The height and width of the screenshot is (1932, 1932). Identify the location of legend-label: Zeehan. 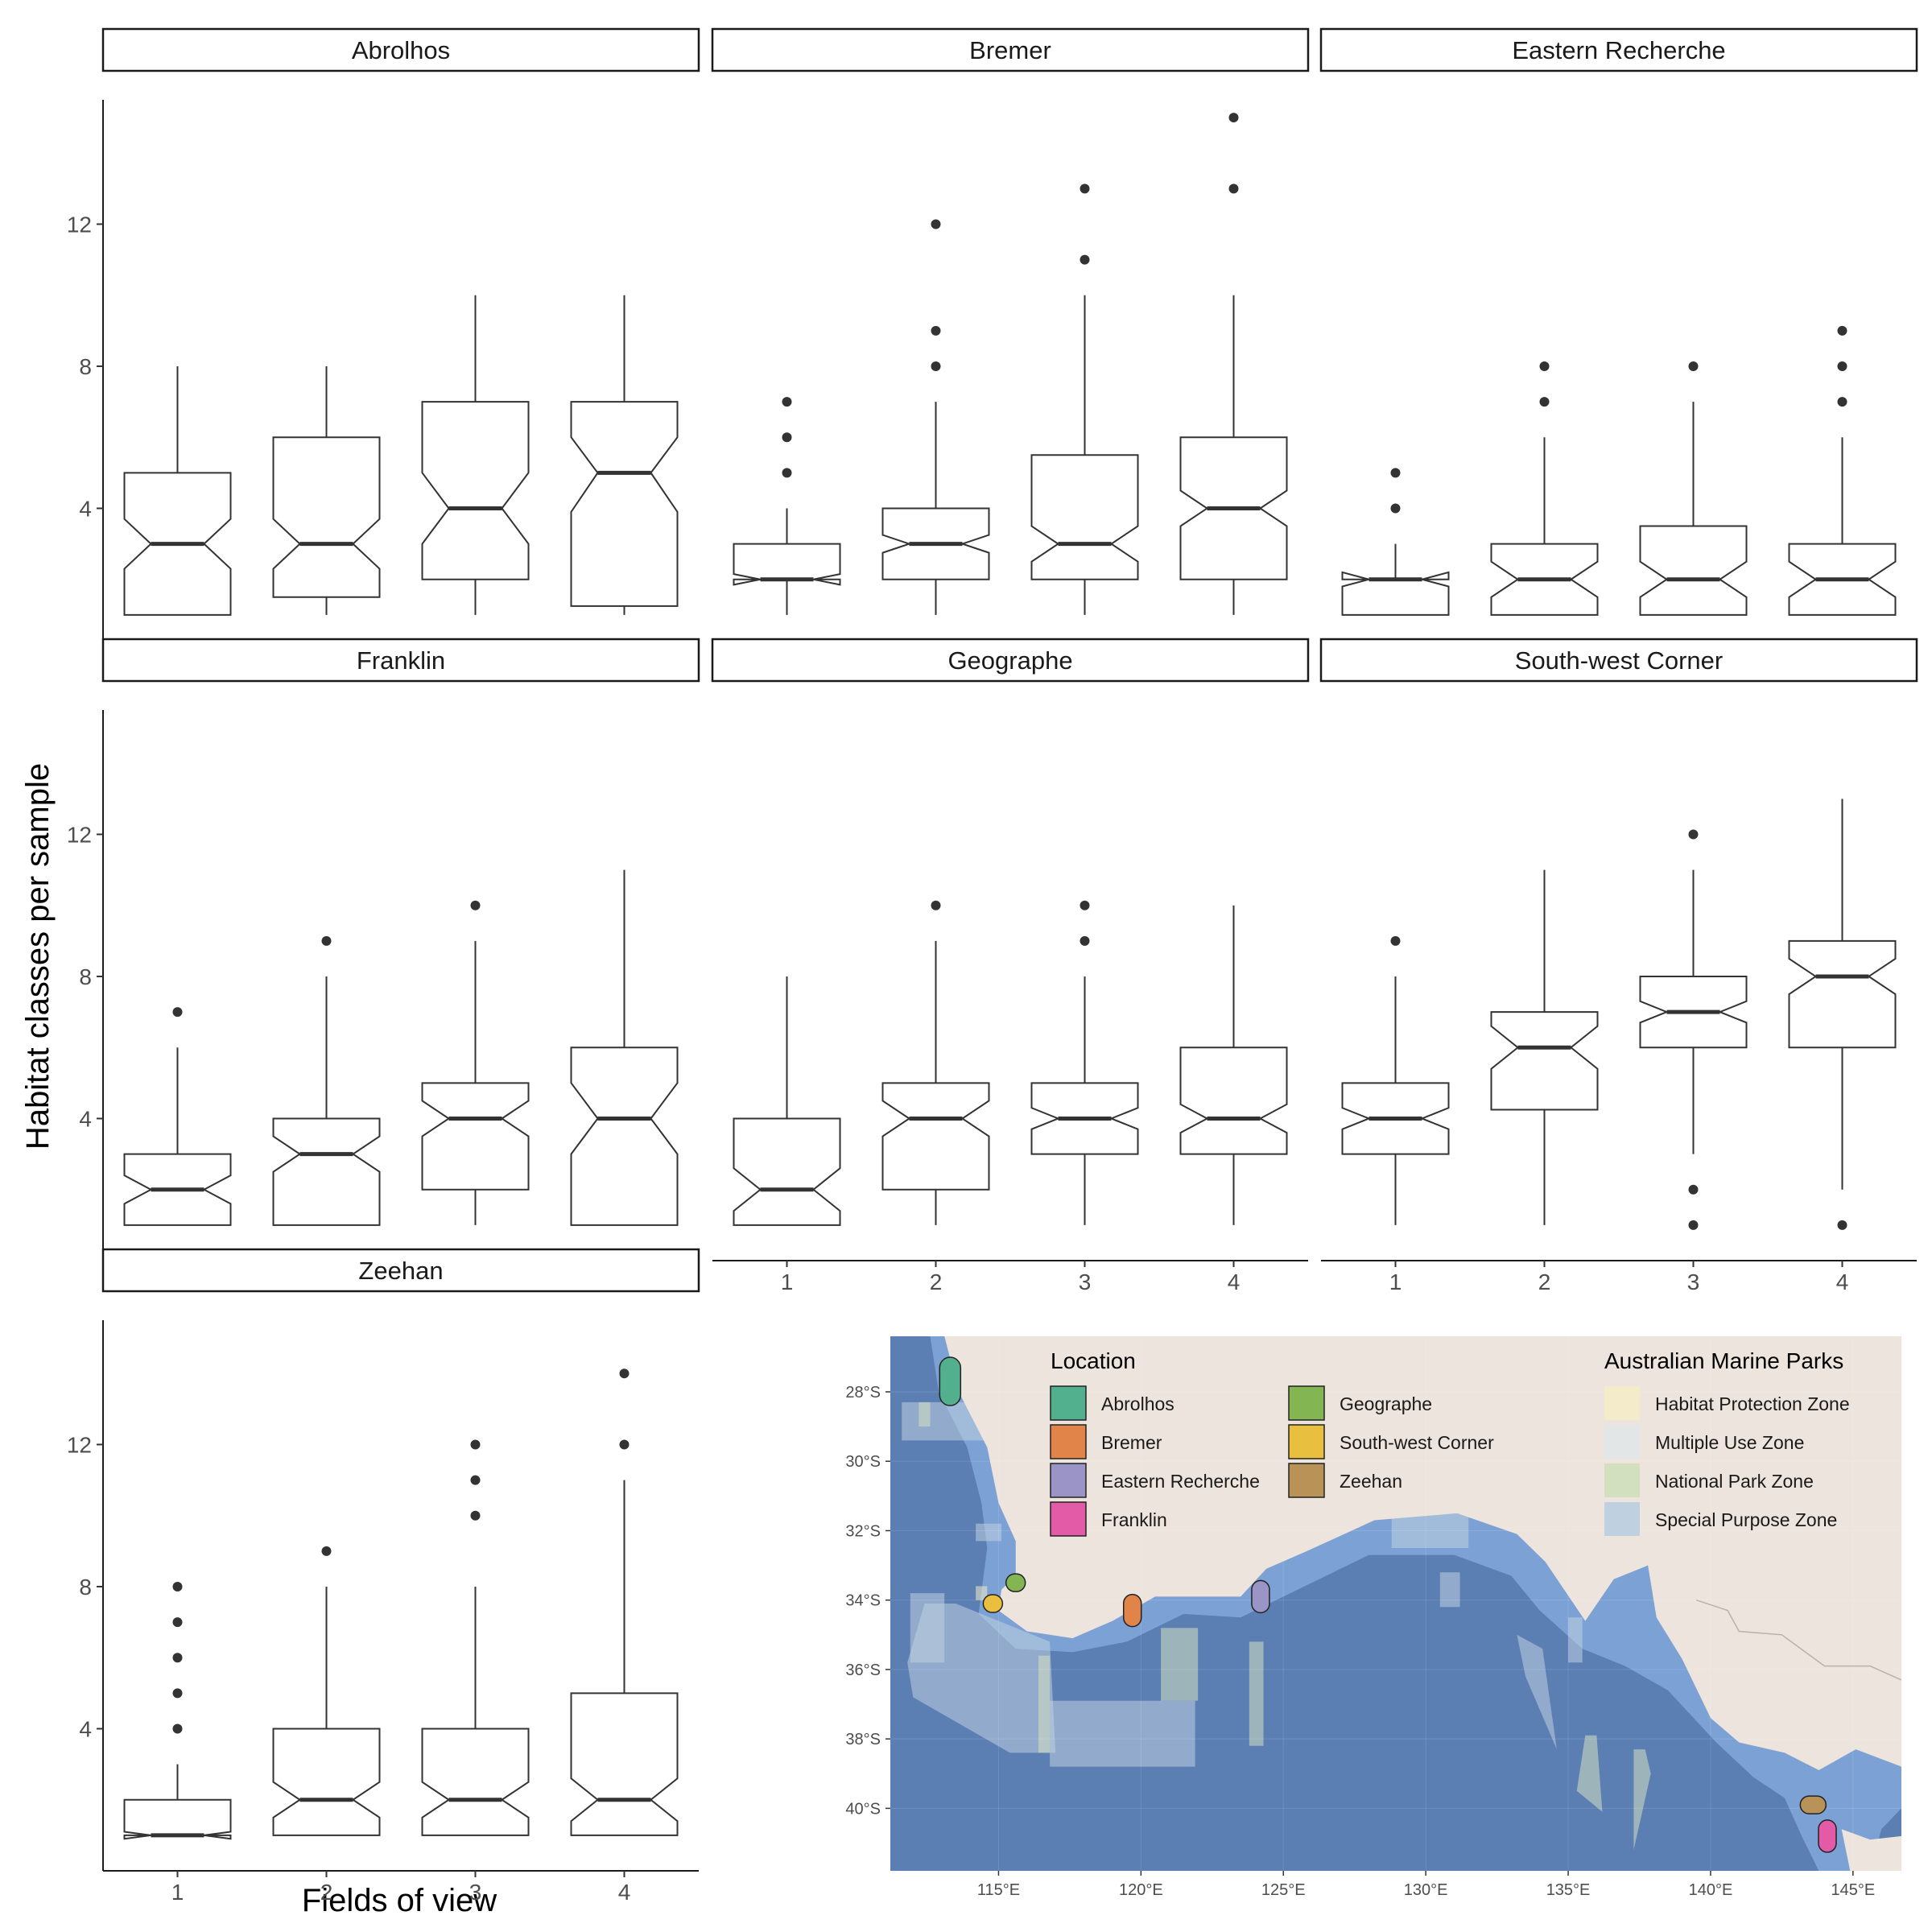
(1371, 1481).